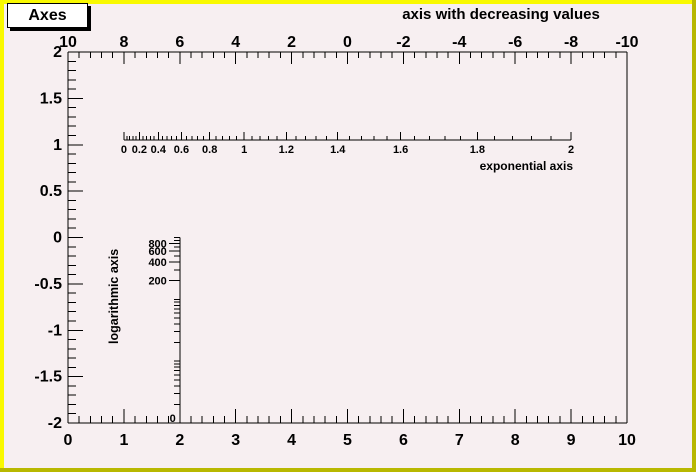  What do you see at coordinates (48, 377) in the screenshot?
I see `svg-text: -1.5` at bounding box center [48, 377].